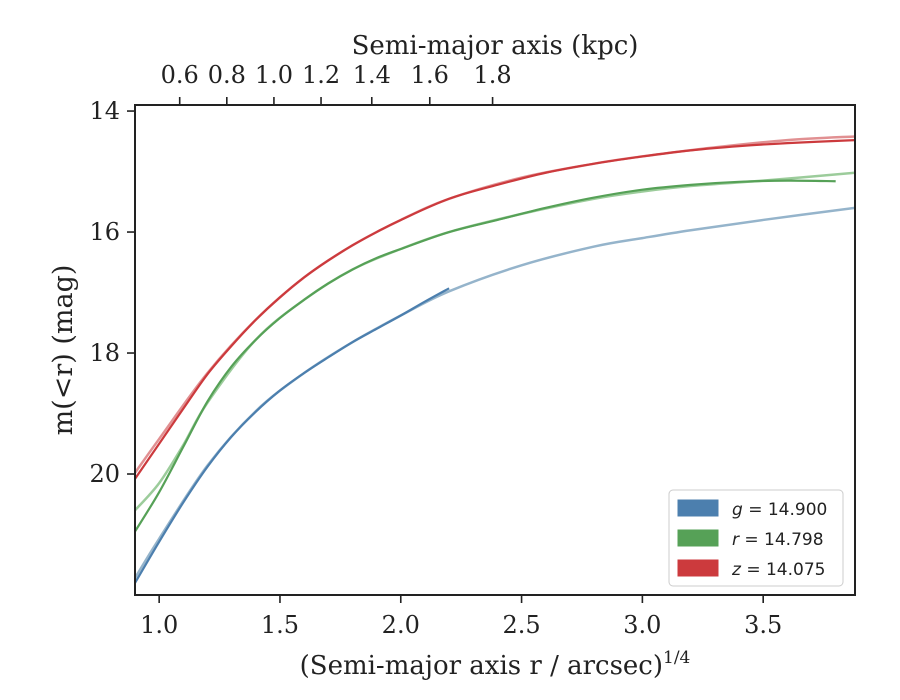  Describe the element at coordinates (292, 435) in the screenshot. I see `data-curve-g` at that location.